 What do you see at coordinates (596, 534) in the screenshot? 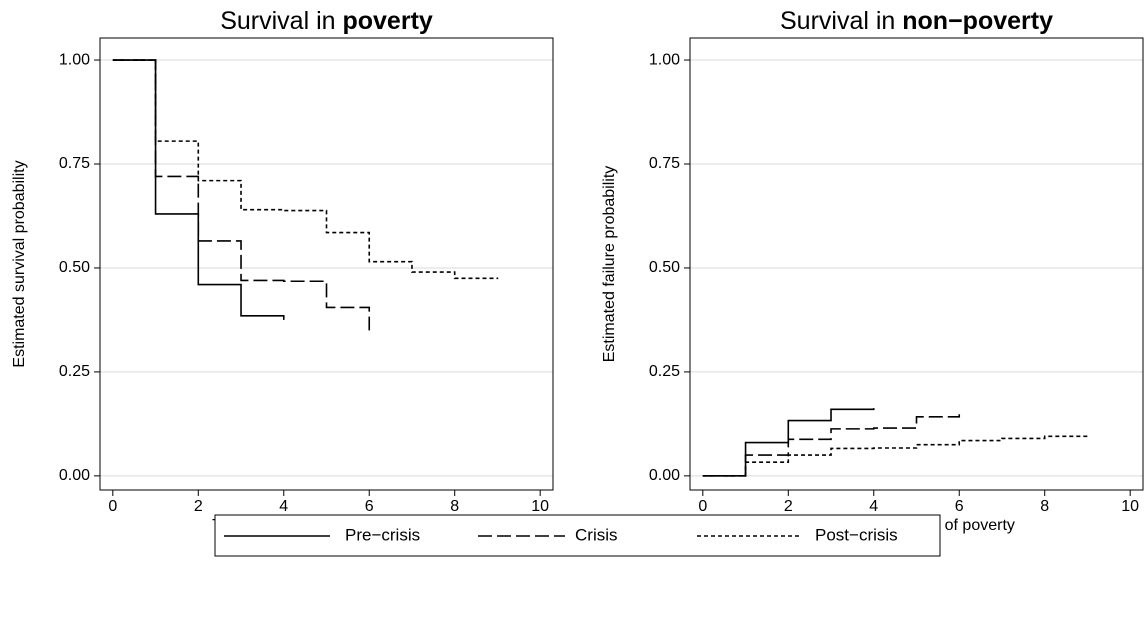
I see `legend-label: Crisis` at bounding box center [596, 534].